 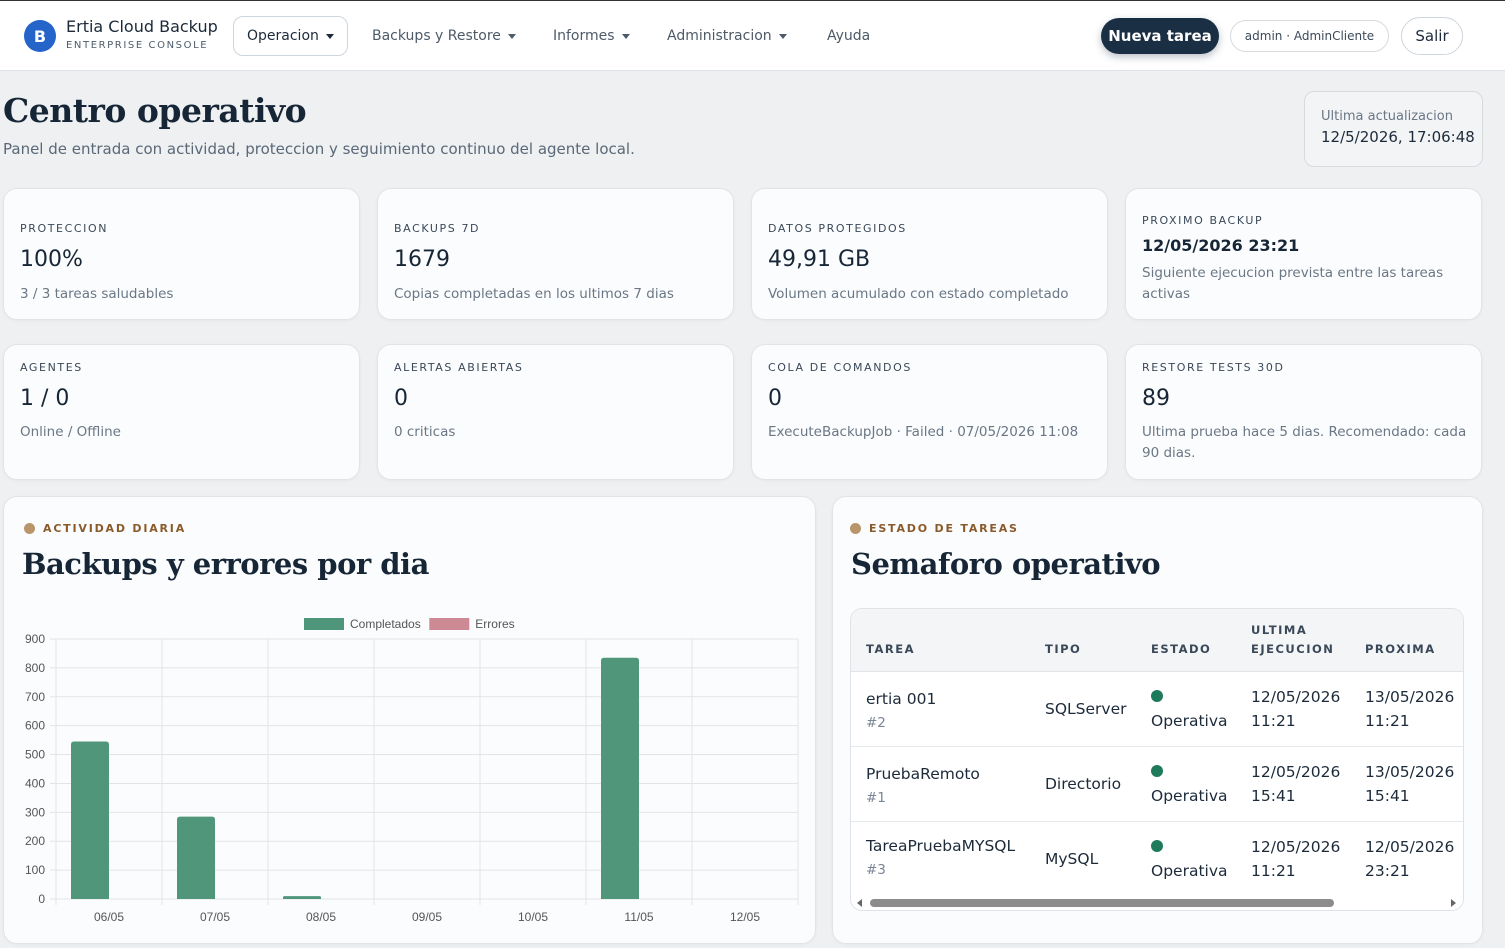 I want to click on logout-button: Salir, so click(x=1432, y=36).